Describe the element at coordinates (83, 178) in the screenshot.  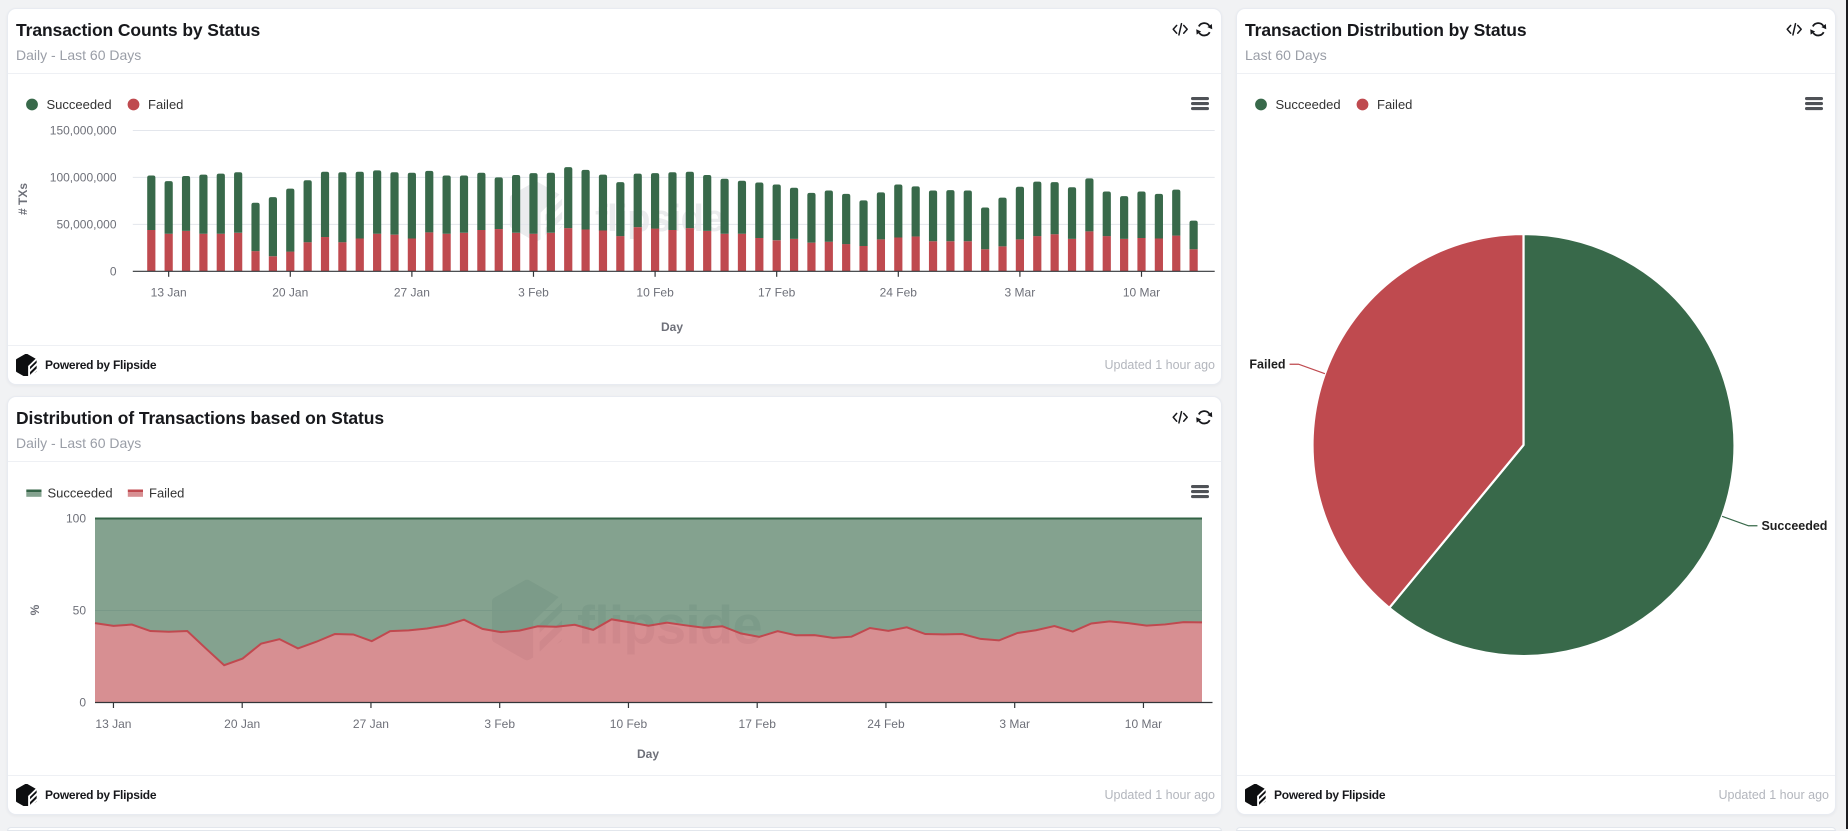
I see `svg-text: 100,000,000` at that location.